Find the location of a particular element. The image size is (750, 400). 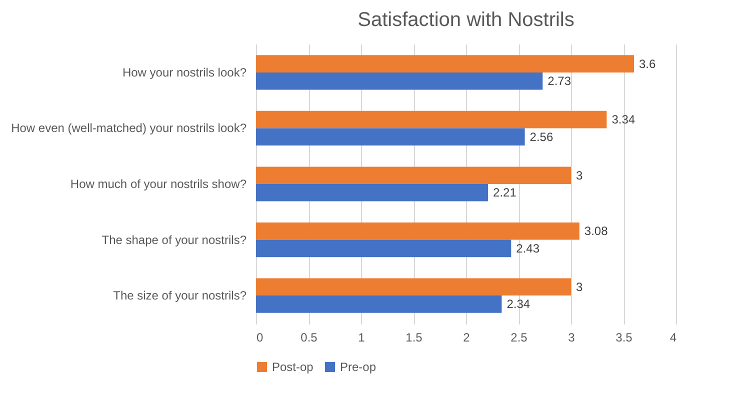

data-label: 2.34 is located at coordinates (518, 304).